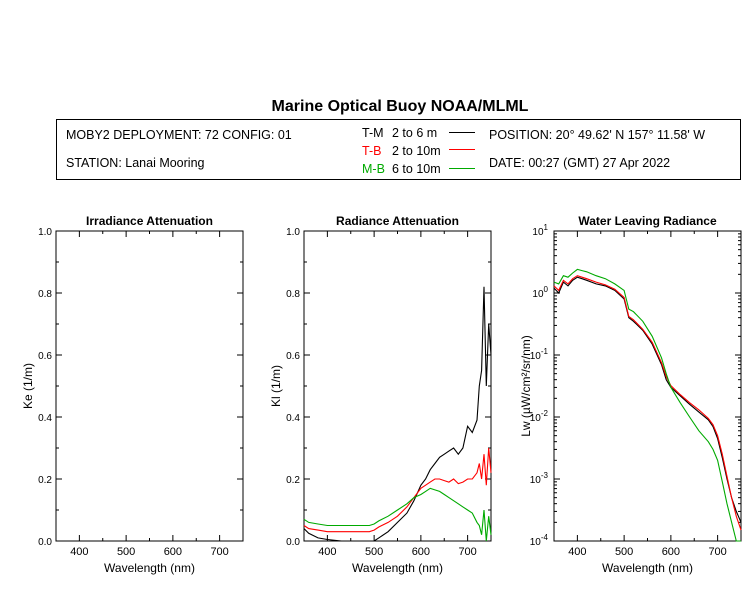  I want to click on legend-range-mb: 6 to 10m, so click(416, 169).